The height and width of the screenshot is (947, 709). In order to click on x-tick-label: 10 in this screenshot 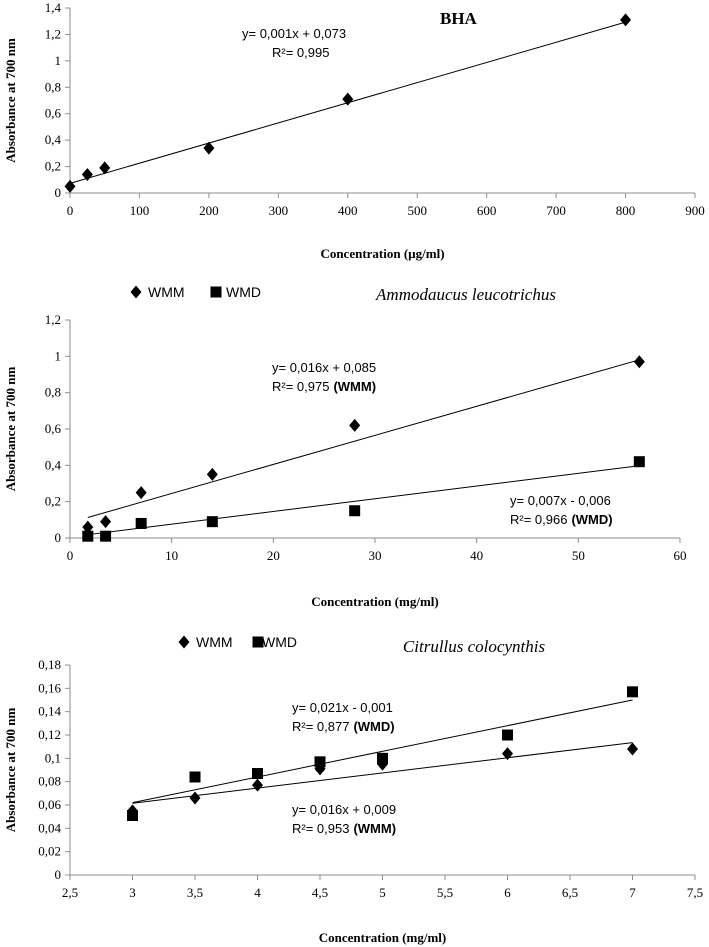, I will do `click(171, 555)`.